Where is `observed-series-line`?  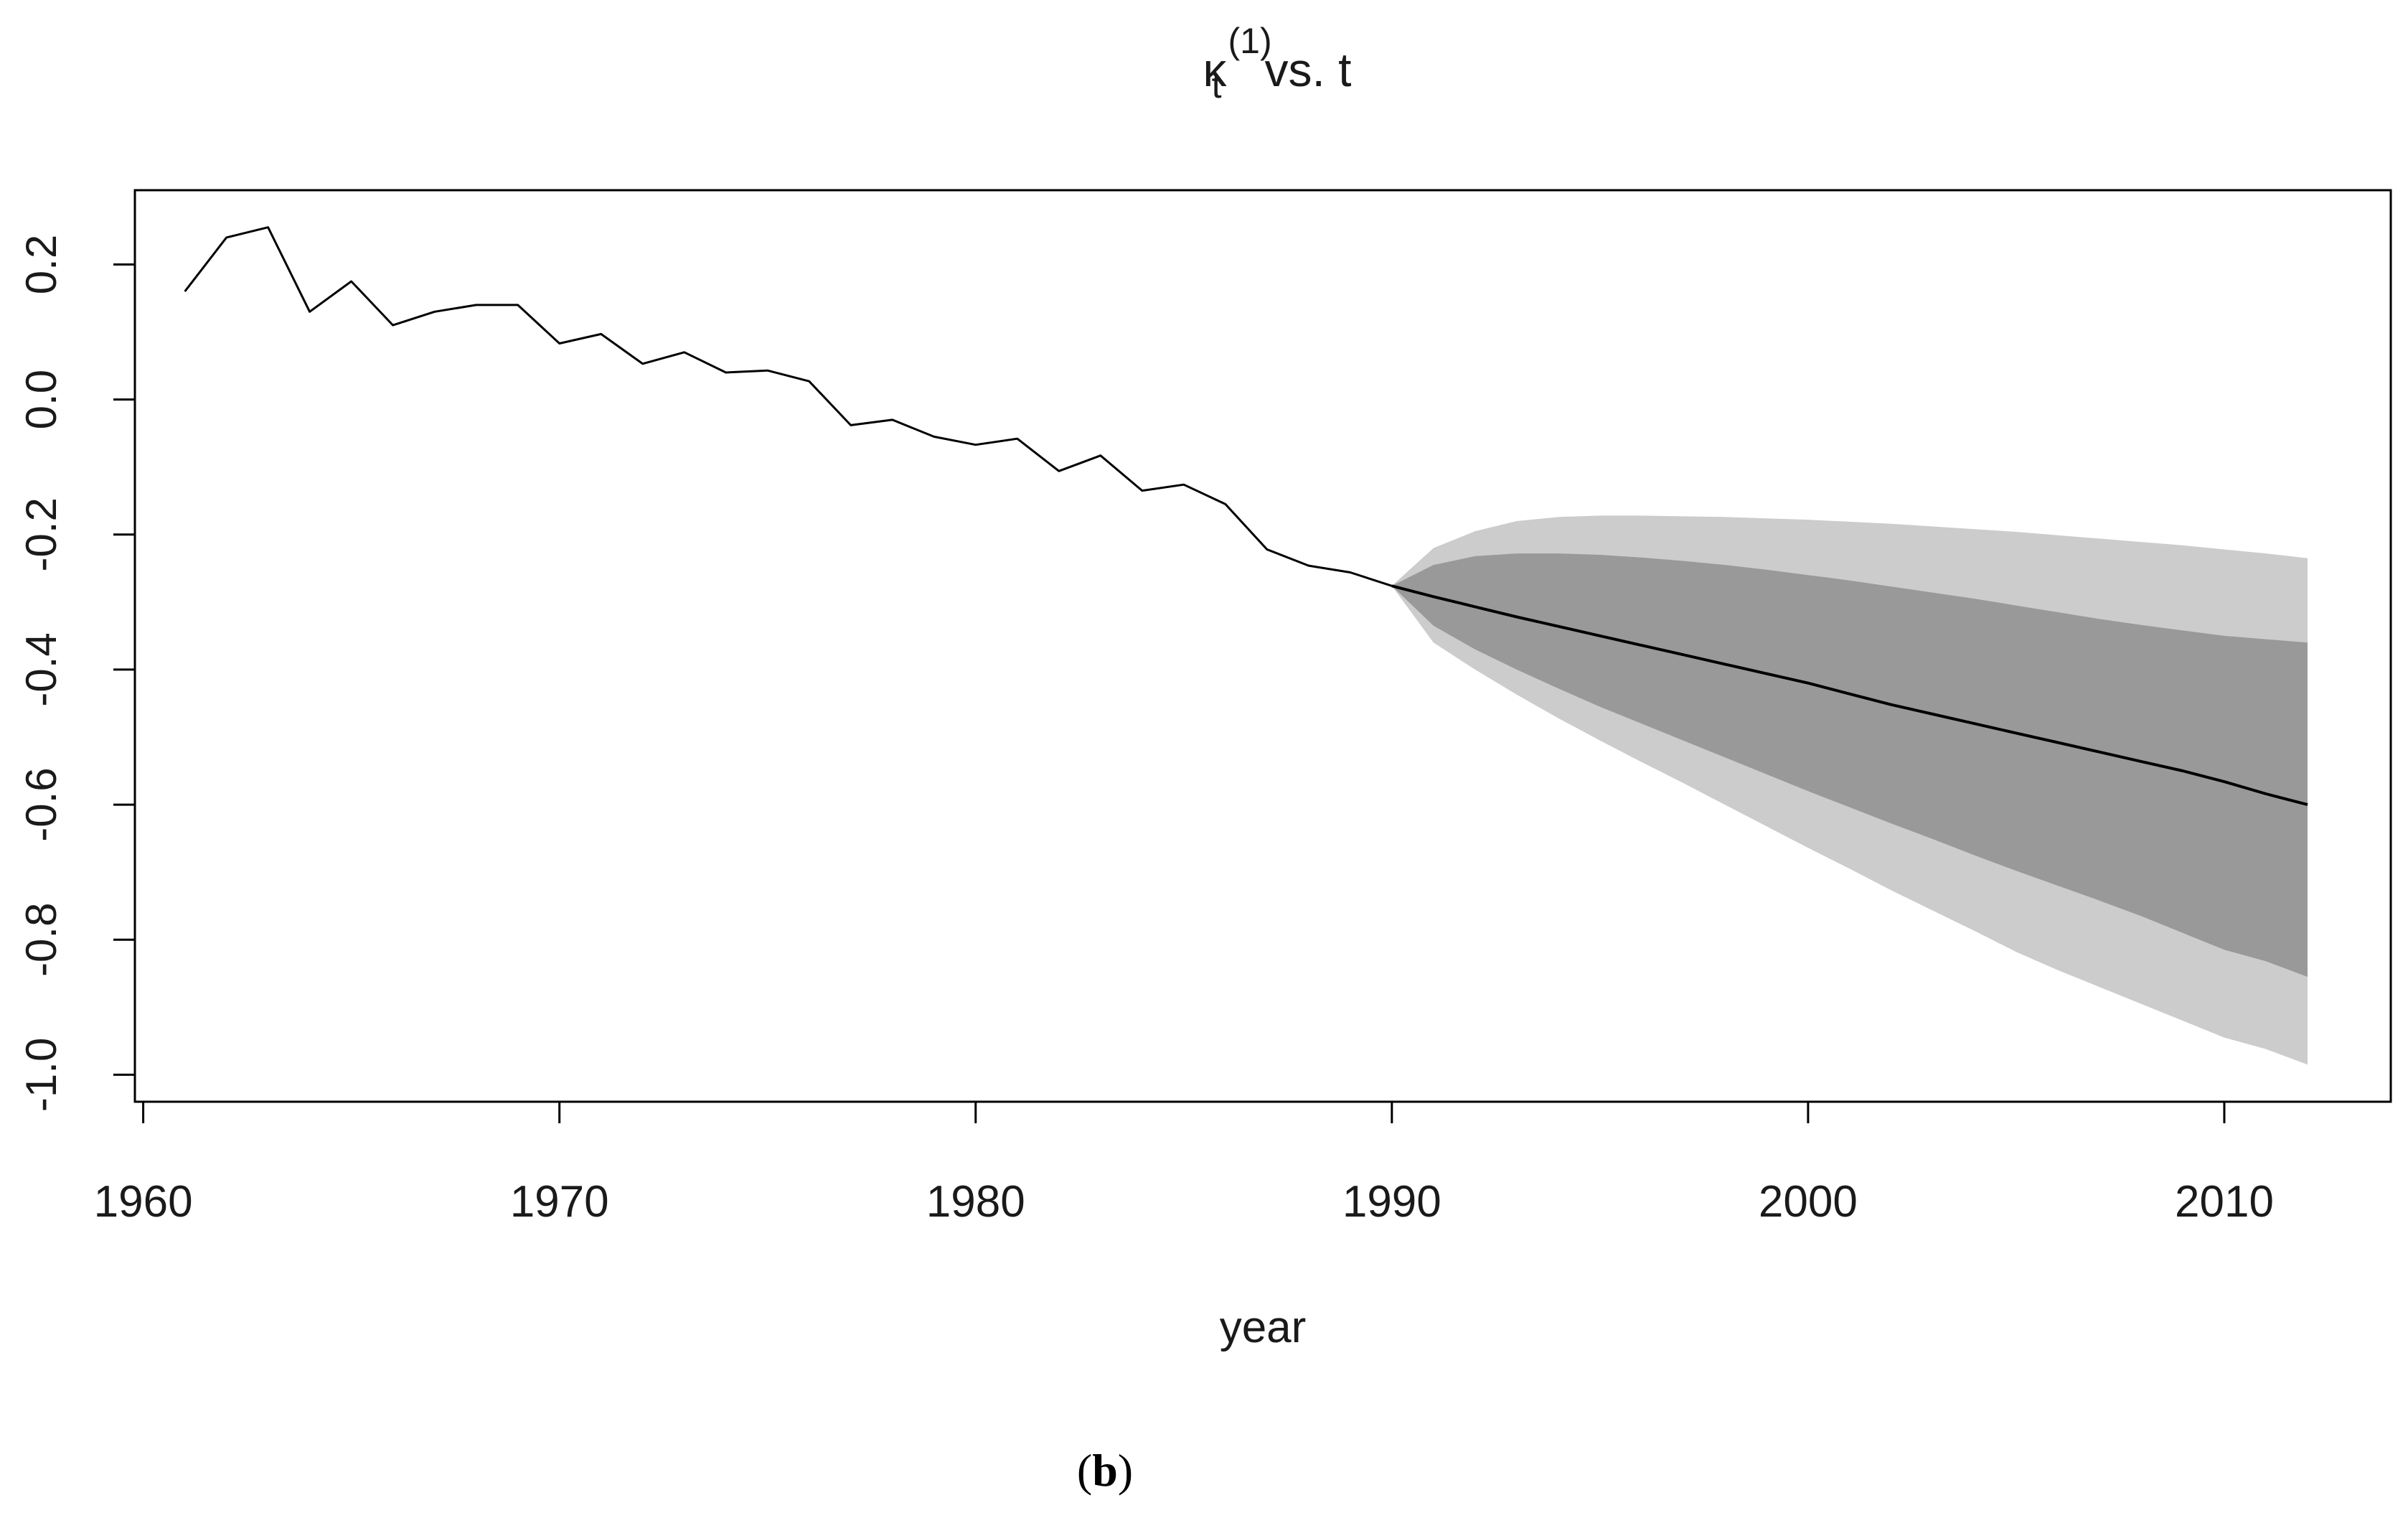
observed-series-line is located at coordinates (788, 406).